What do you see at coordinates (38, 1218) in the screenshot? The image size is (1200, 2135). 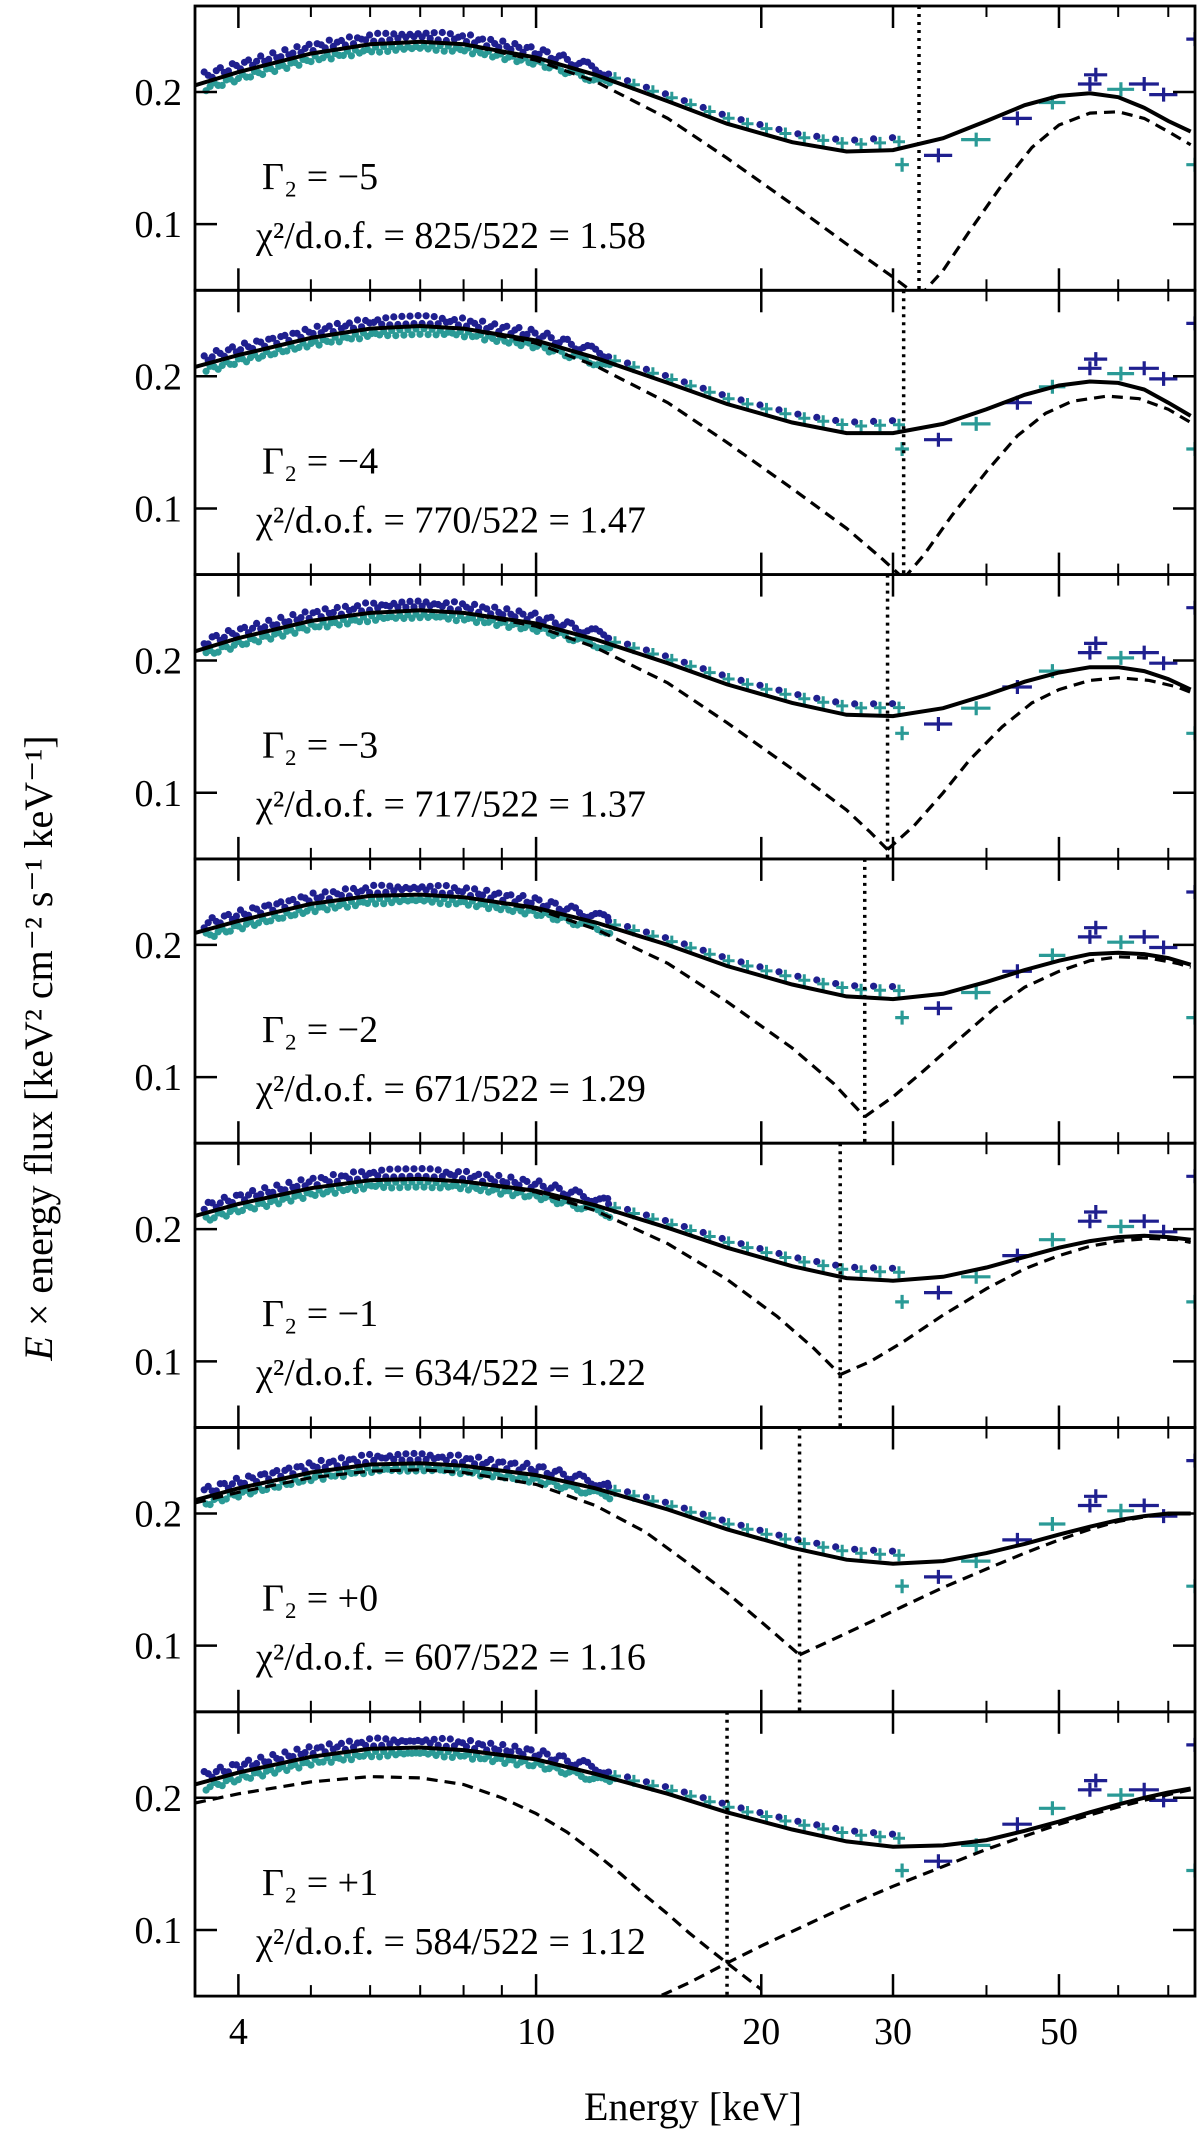 I see `y-axis-label-text: × energy flux` at bounding box center [38, 1218].